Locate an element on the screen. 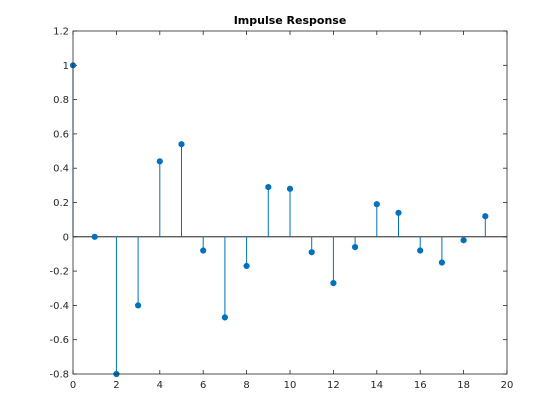 The height and width of the screenshot is (420, 560). x-tick-label: 14 is located at coordinates (376, 385).